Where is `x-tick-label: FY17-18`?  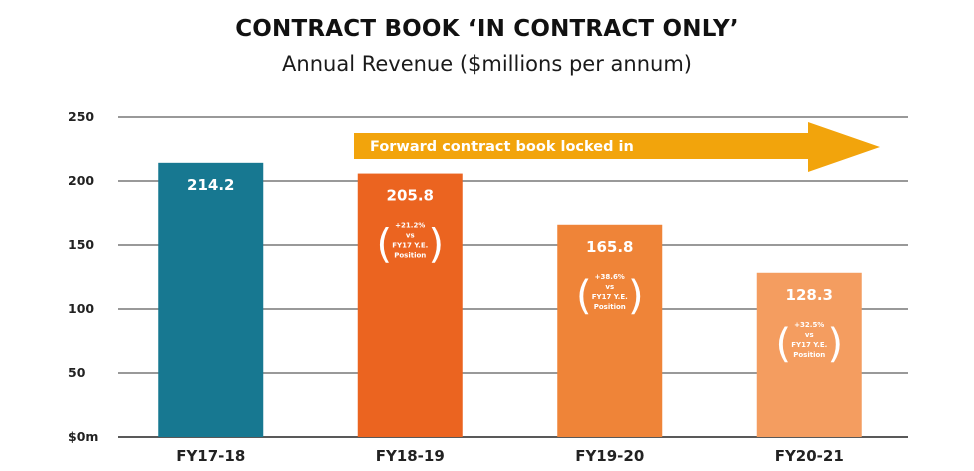 x-tick-label: FY17-18 is located at coordinates (210, 456).